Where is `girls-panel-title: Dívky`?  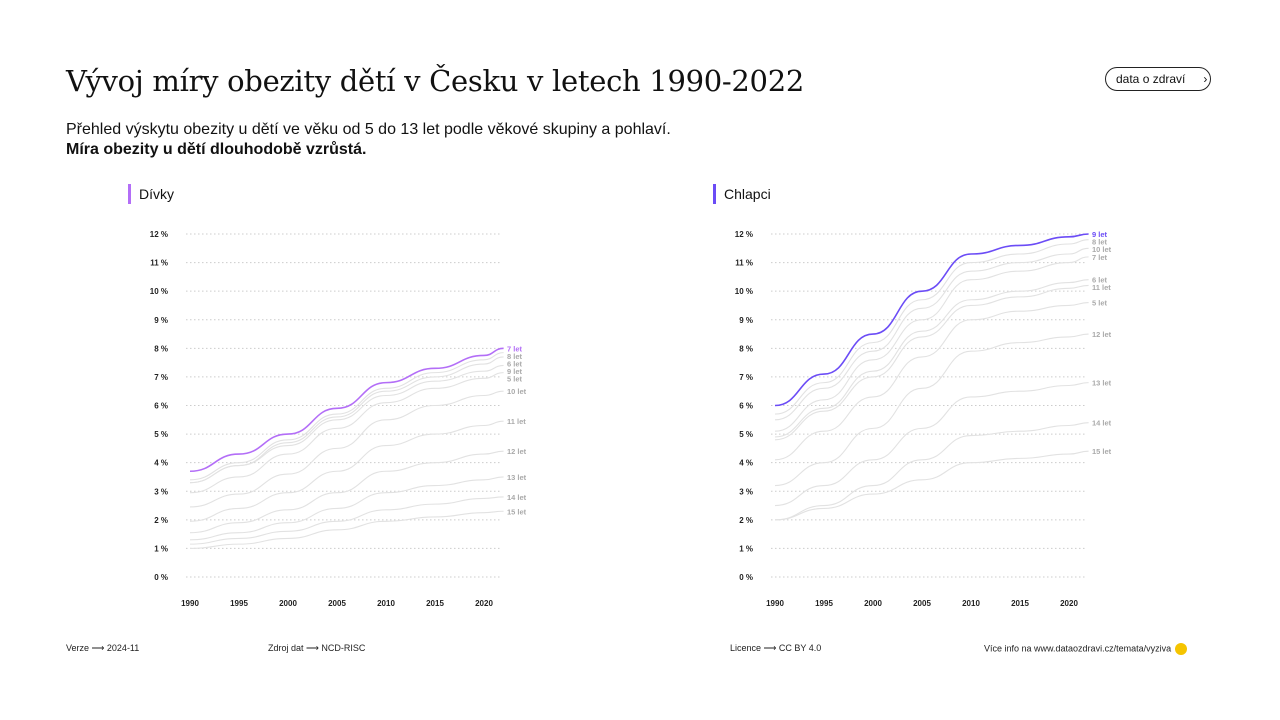
girls-panel-title: Dívky is located at coordinates (151, 194).